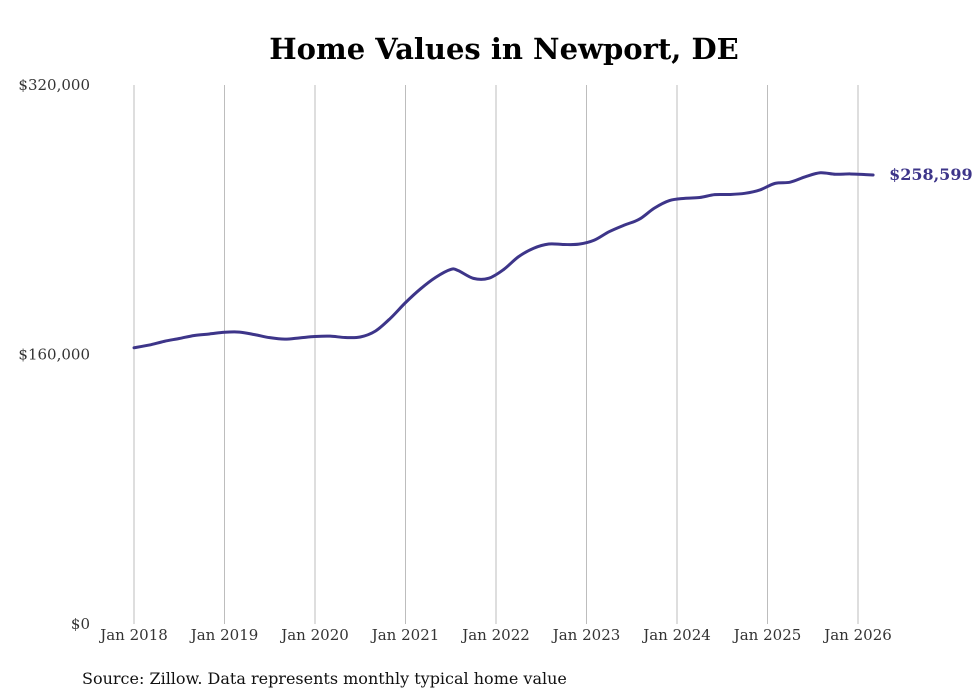 The height and width of the screenshot is (699, 980). What do you see at coordinates (503, 49) in the screenshot?
I see `chart-title: Home Values in Newport, DE` at bounding box center [503, 49].